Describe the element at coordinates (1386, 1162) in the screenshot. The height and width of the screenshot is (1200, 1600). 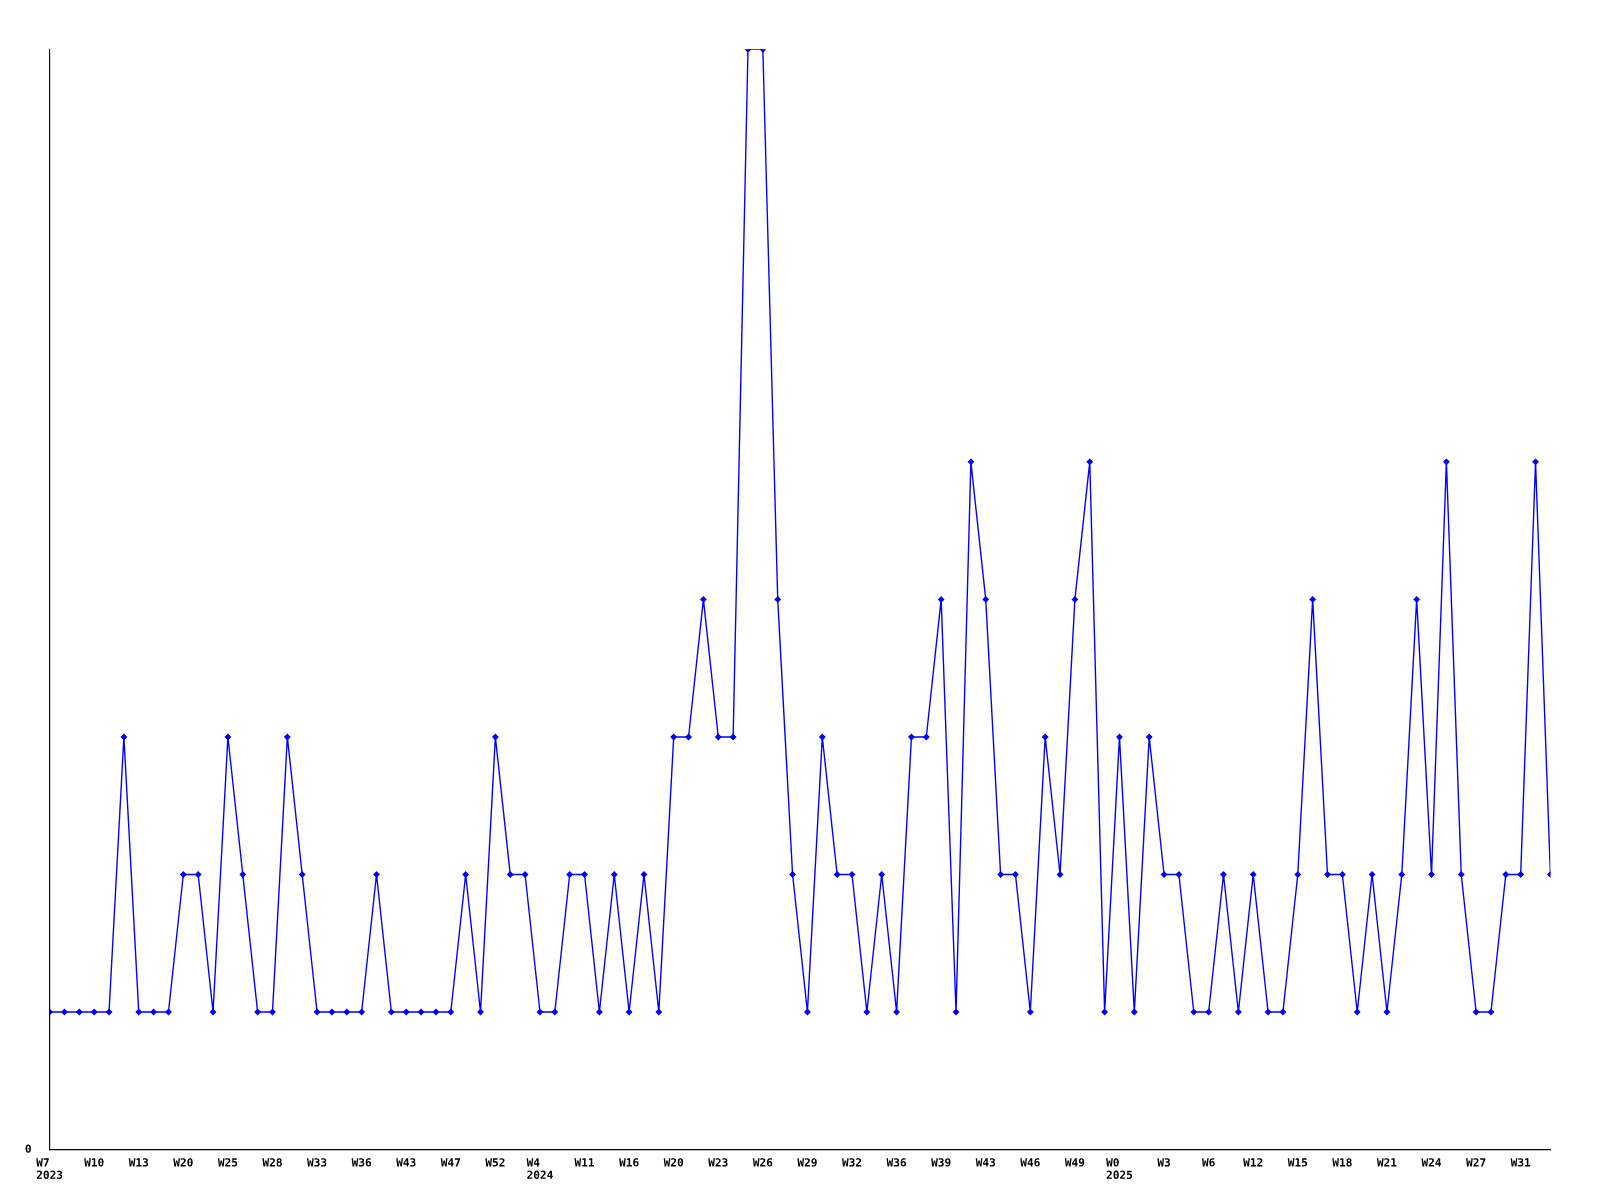
I see `x-tick-label: W21` at that location.